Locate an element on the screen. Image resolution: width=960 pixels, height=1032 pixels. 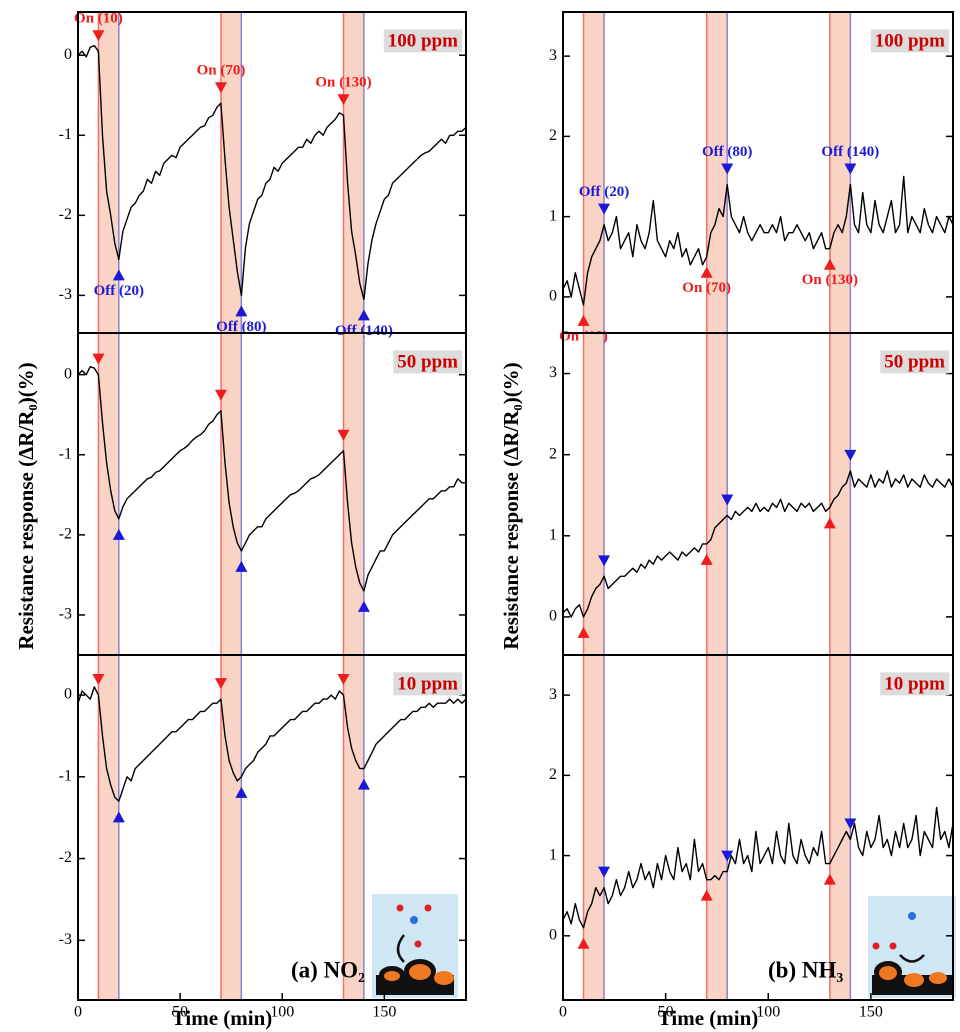
panel-label: (a) NO₂ is located at coordinates (328, 969).